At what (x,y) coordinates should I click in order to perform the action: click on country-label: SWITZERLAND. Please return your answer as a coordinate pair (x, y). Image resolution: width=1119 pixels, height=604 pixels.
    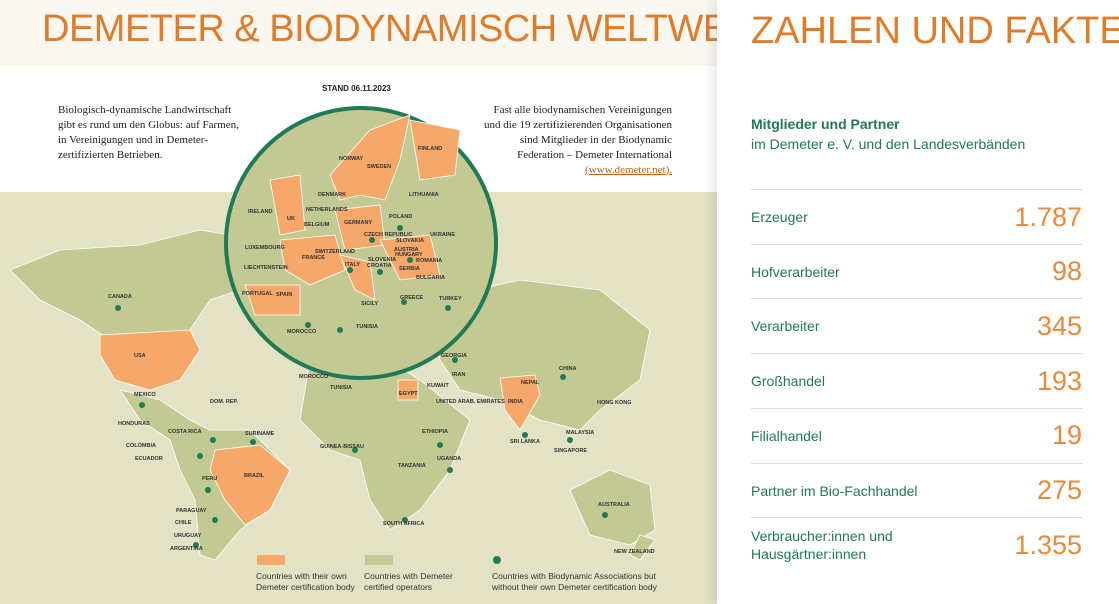
    Looking at the image, I should click on (335, 252).